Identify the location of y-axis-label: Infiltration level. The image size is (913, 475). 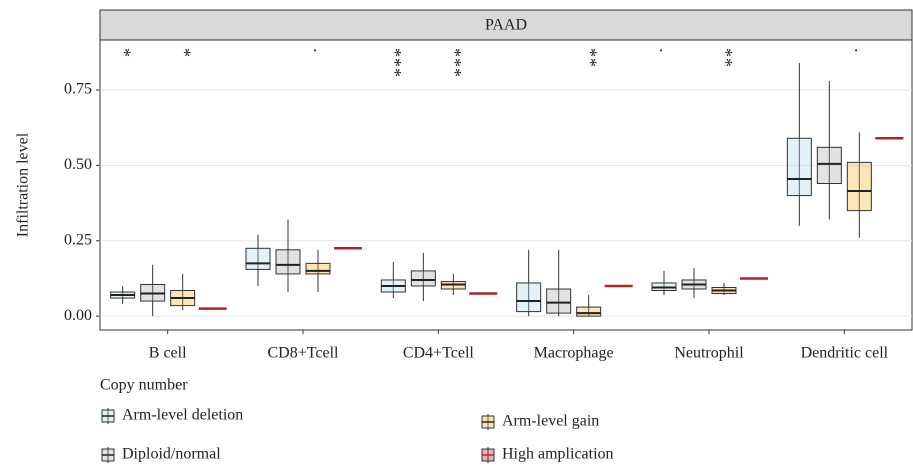
(23, 184).